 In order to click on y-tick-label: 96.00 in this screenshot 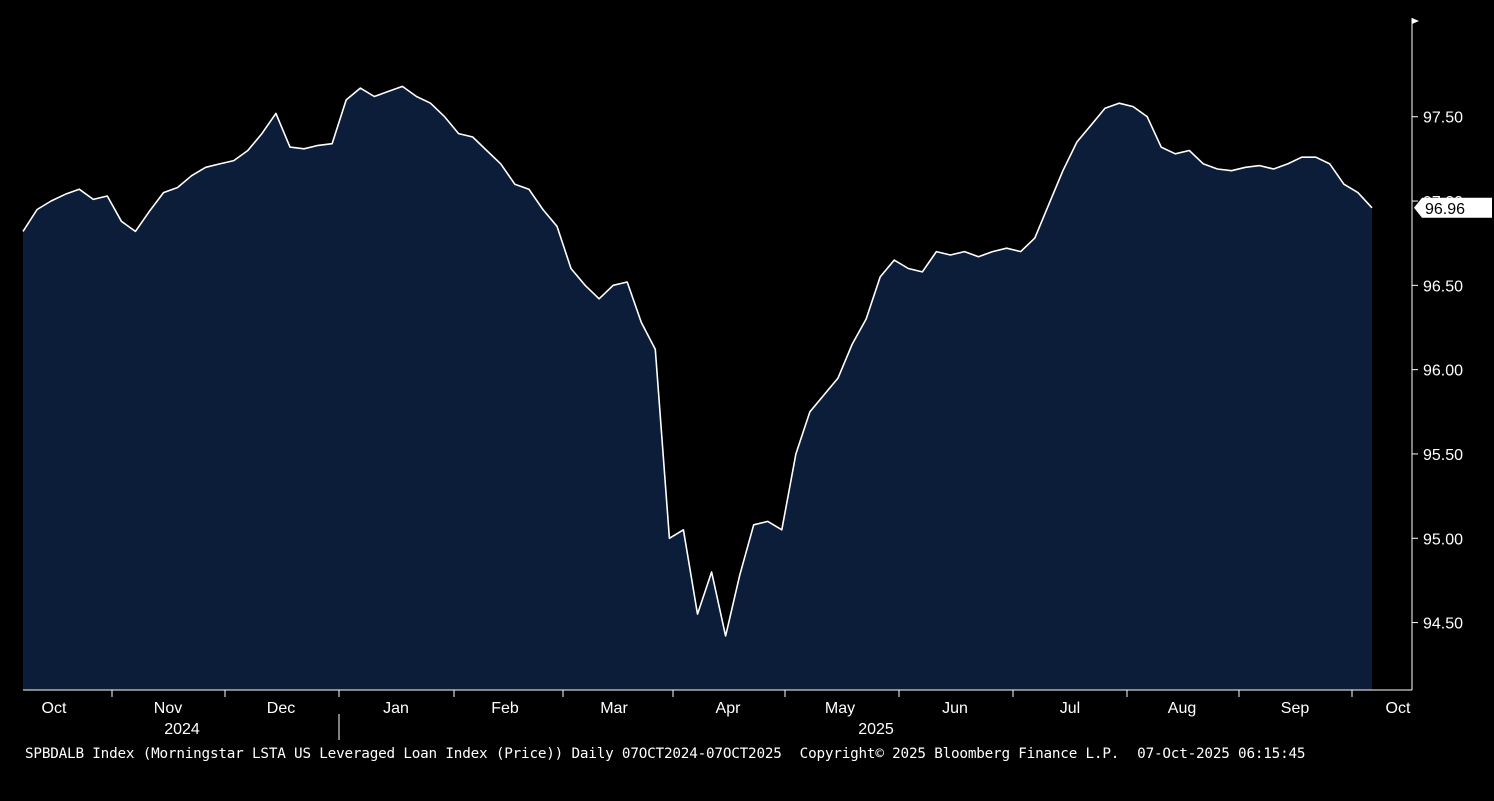, I will do `click(1443, 371)`.